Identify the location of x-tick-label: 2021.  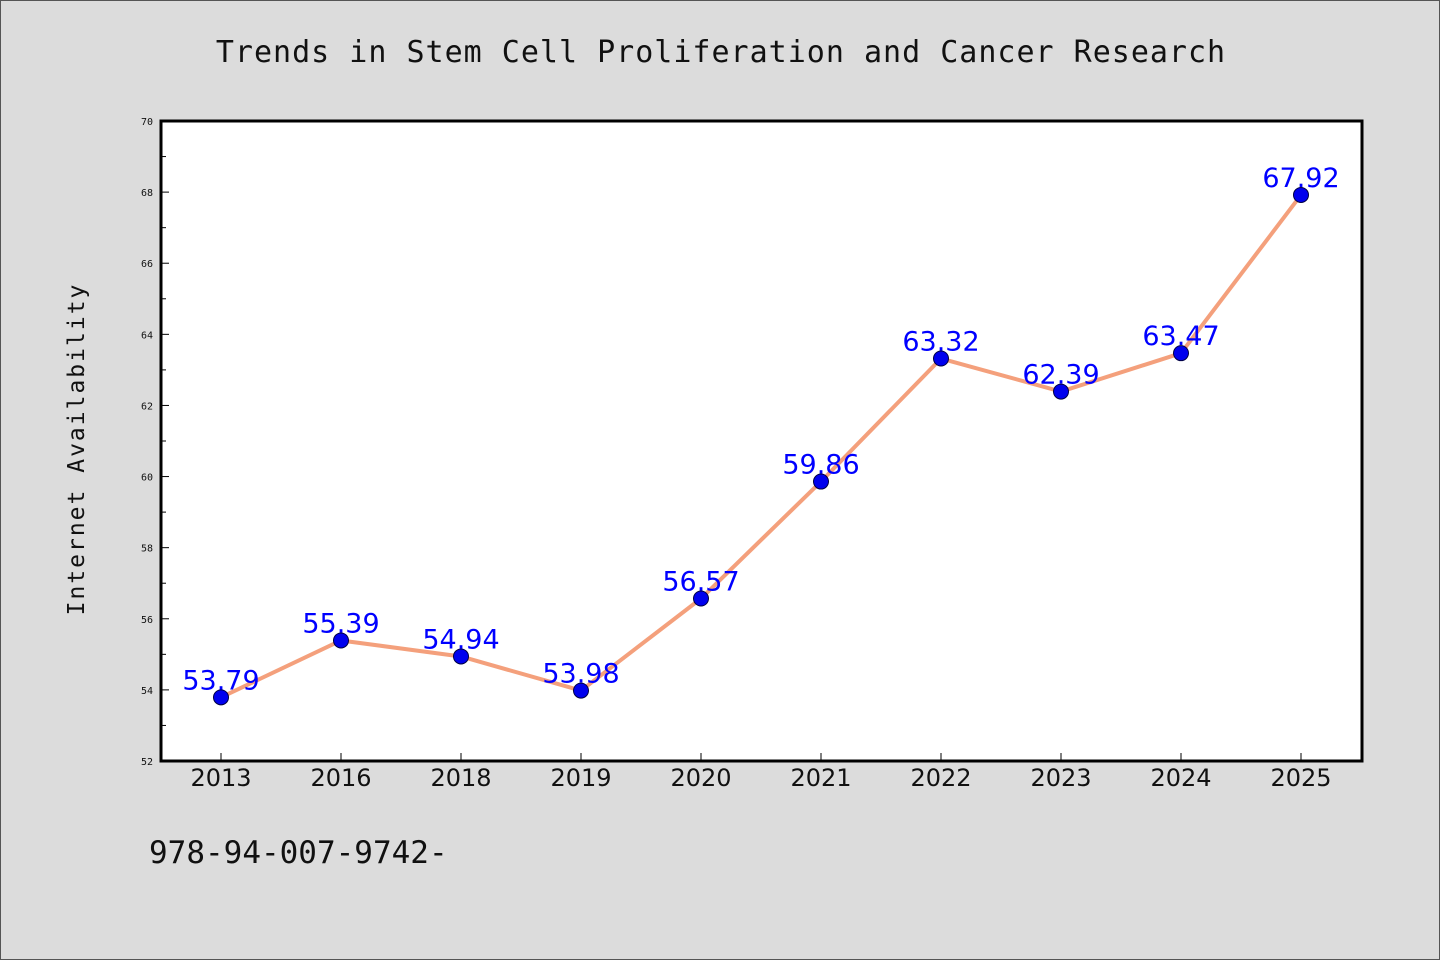
(820, 778).